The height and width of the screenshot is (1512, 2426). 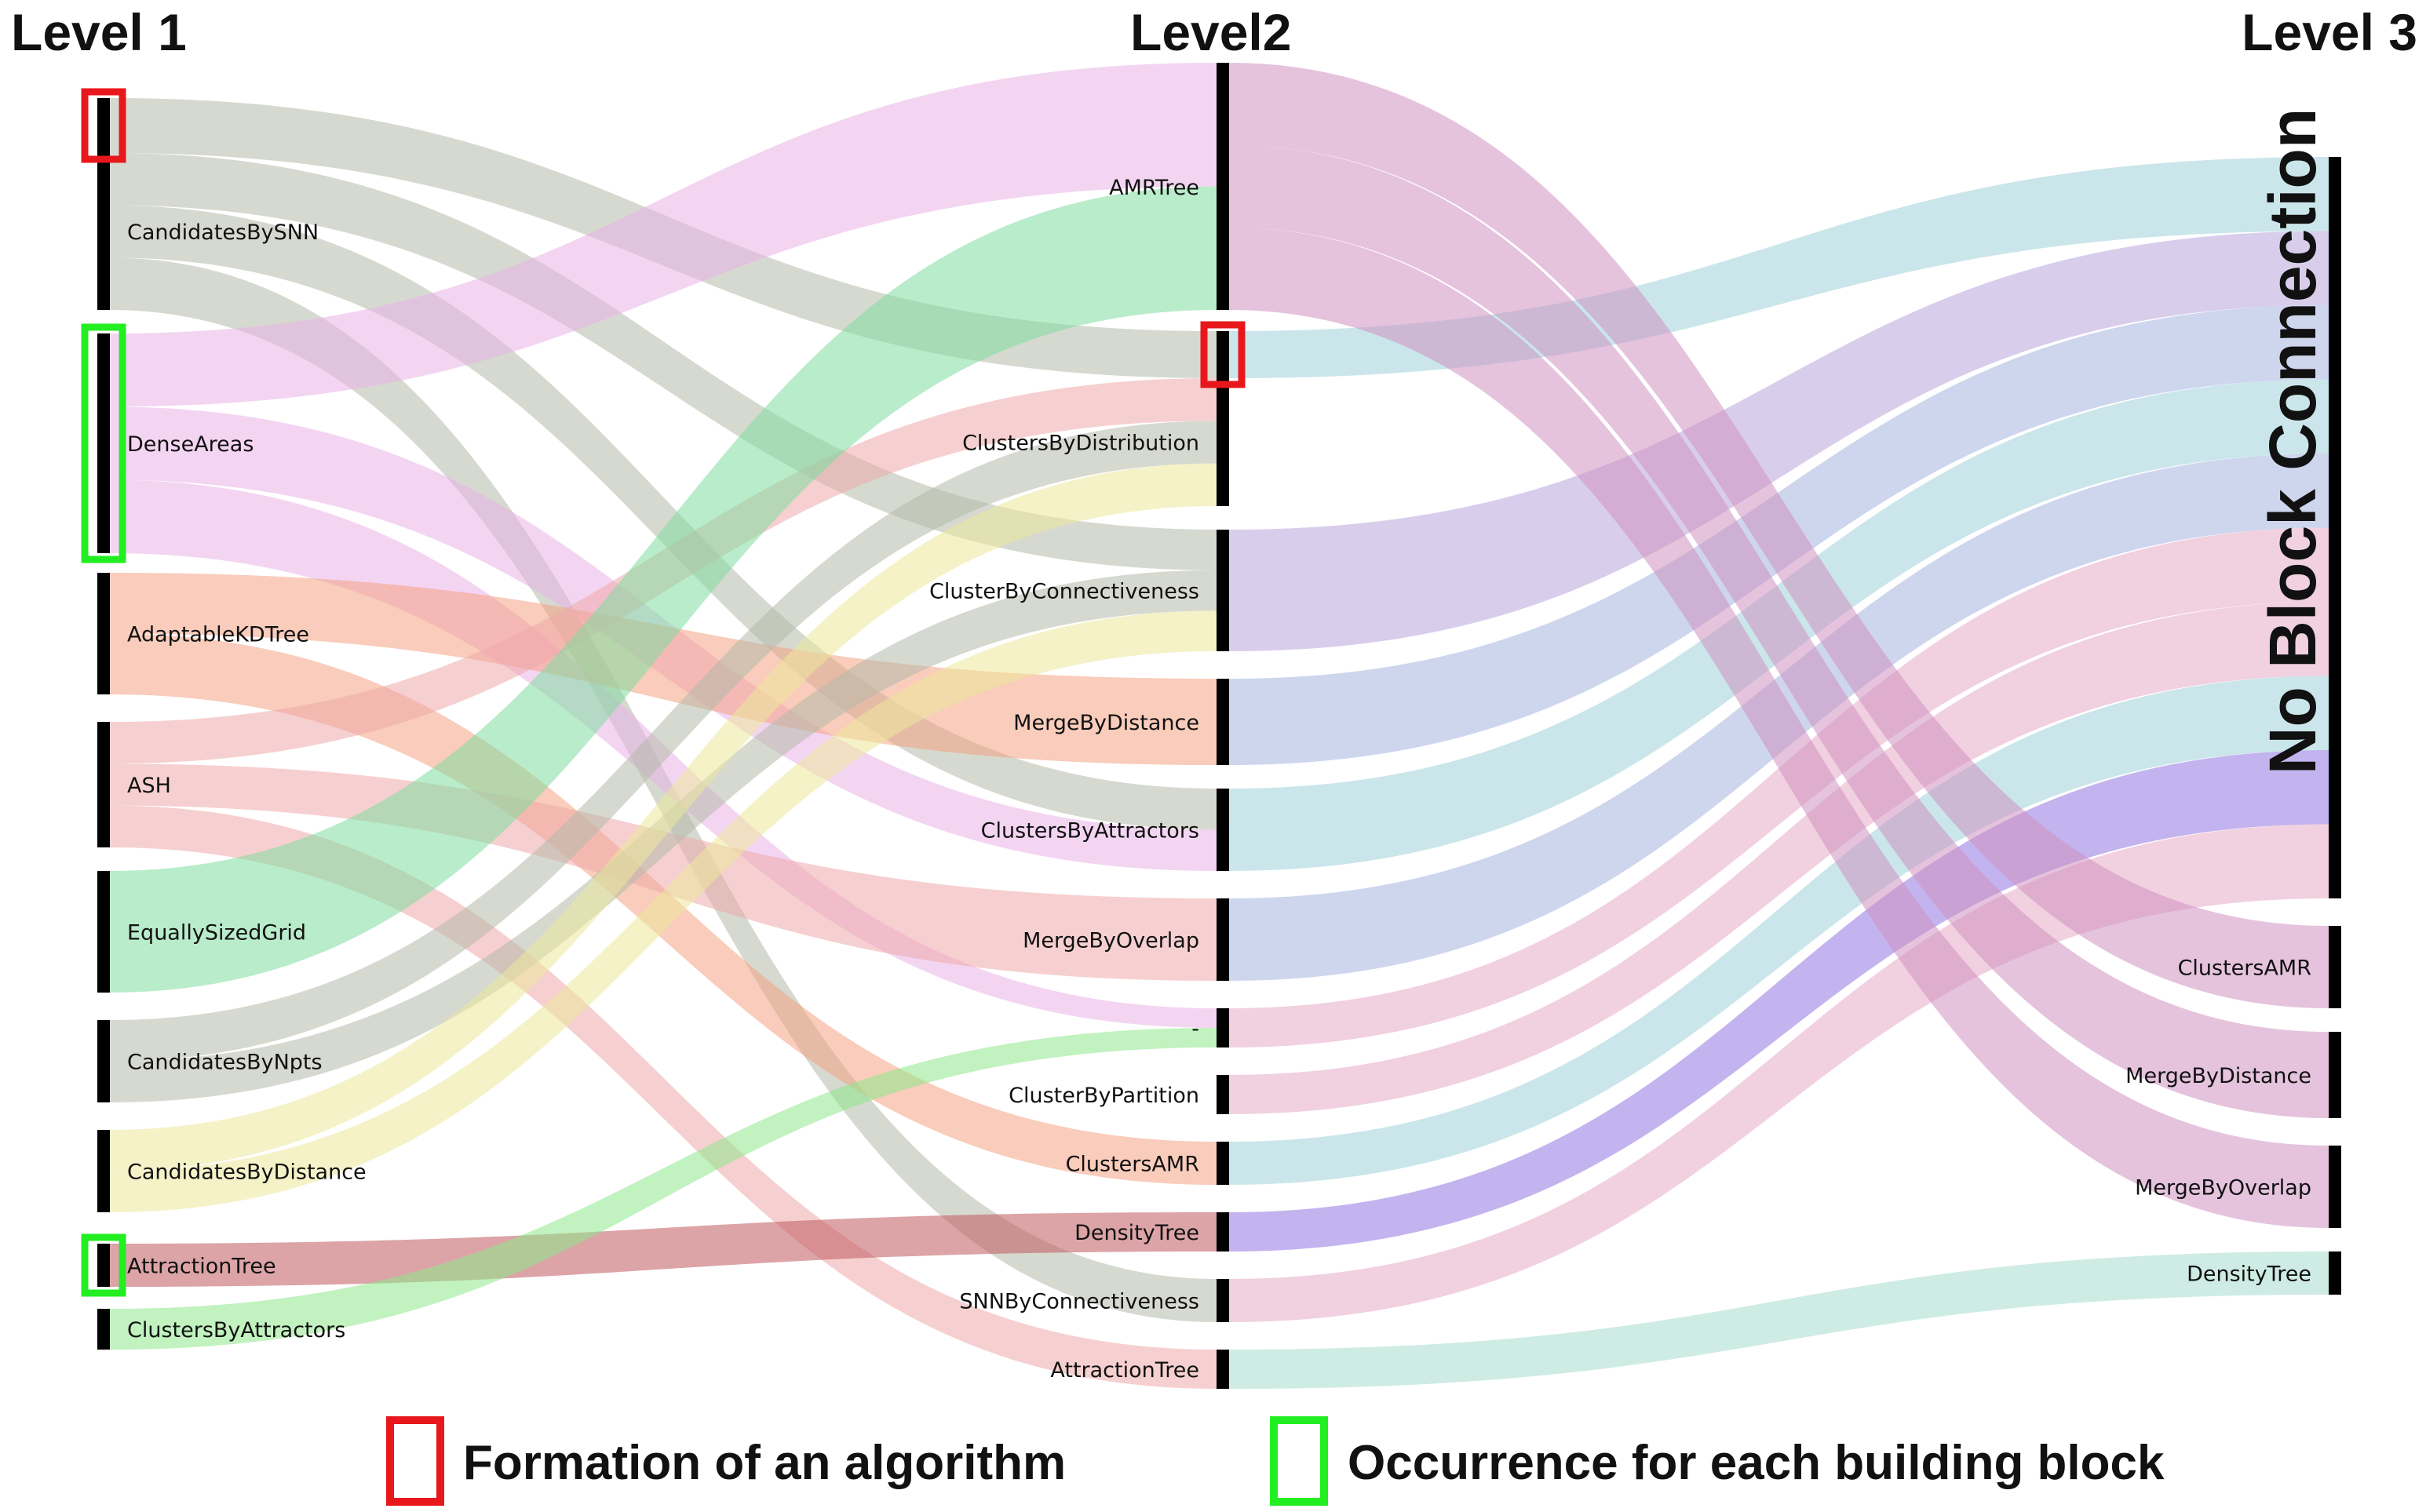 I want to click on level2-title: Level2, so click(x=1210, y=32).